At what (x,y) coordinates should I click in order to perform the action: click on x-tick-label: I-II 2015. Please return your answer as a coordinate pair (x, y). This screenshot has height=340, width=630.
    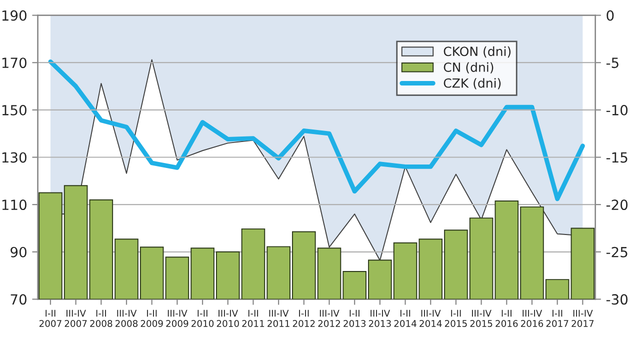
    Looking at the image, I should click on (455, 318).